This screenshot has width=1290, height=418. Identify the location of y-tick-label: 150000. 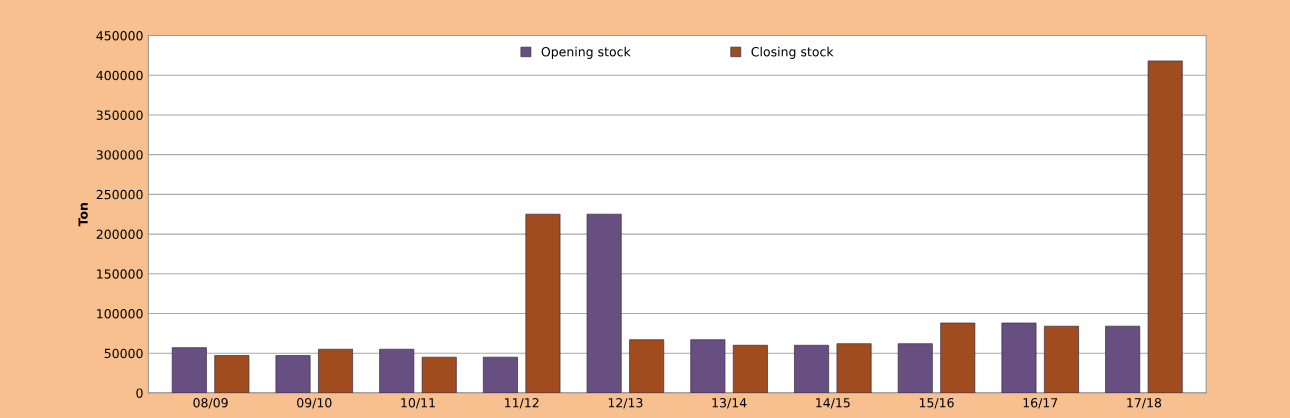
(120, 274).